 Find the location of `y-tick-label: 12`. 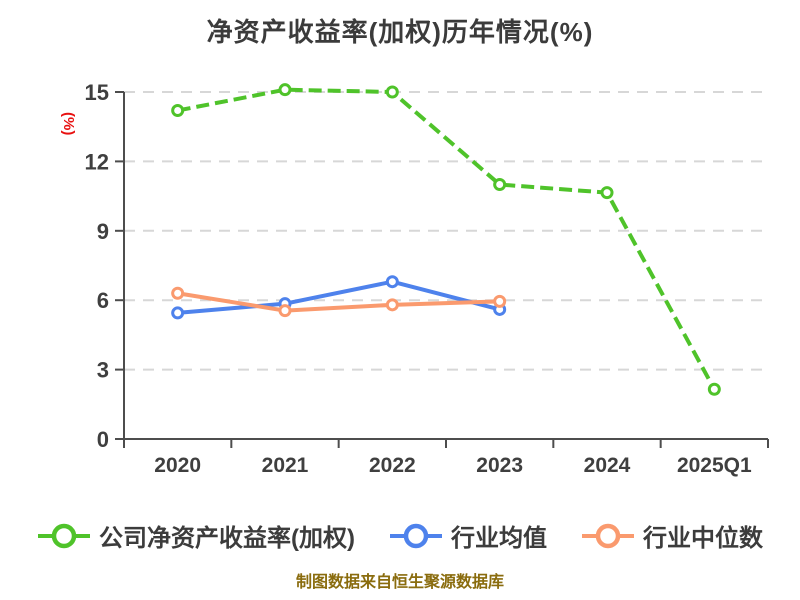

y-tick-label: 12 is located at coordinates (97, 161).